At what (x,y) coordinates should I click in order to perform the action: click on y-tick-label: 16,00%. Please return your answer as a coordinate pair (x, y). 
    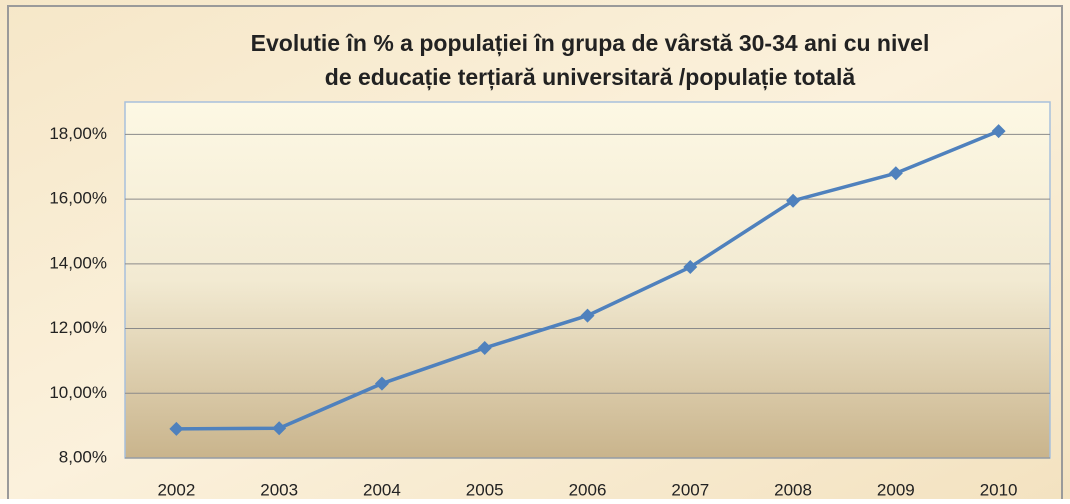
    Looking at the image, I should click on (78, 198).